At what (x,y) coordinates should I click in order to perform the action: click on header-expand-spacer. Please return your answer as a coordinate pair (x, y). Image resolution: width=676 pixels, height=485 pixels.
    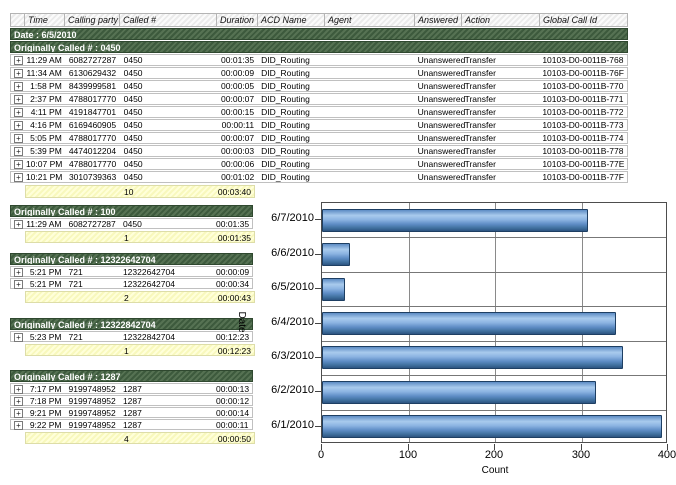
    Looking at the image, I should click on (17, 20).